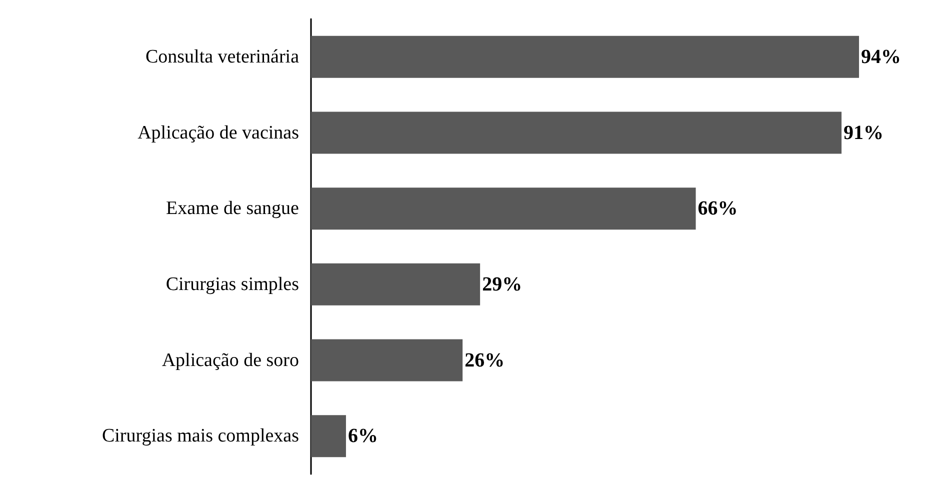 This screenshot has width=939, height=487. Describe the element at coordinates (218, 133) in the screenshot. I see `y-tick-label: Aplicação de vacinas` at that location.